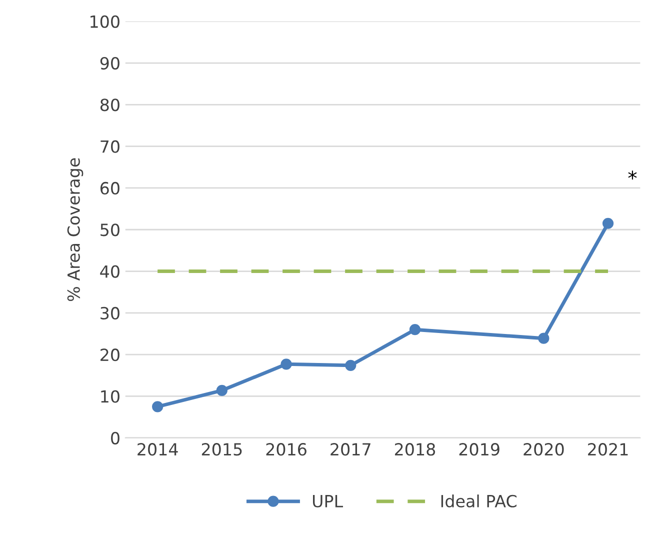 Image resolution: width=660 pixels, height=534 pixels. I want to click on y-tick-label: 20, so click(110, 355).